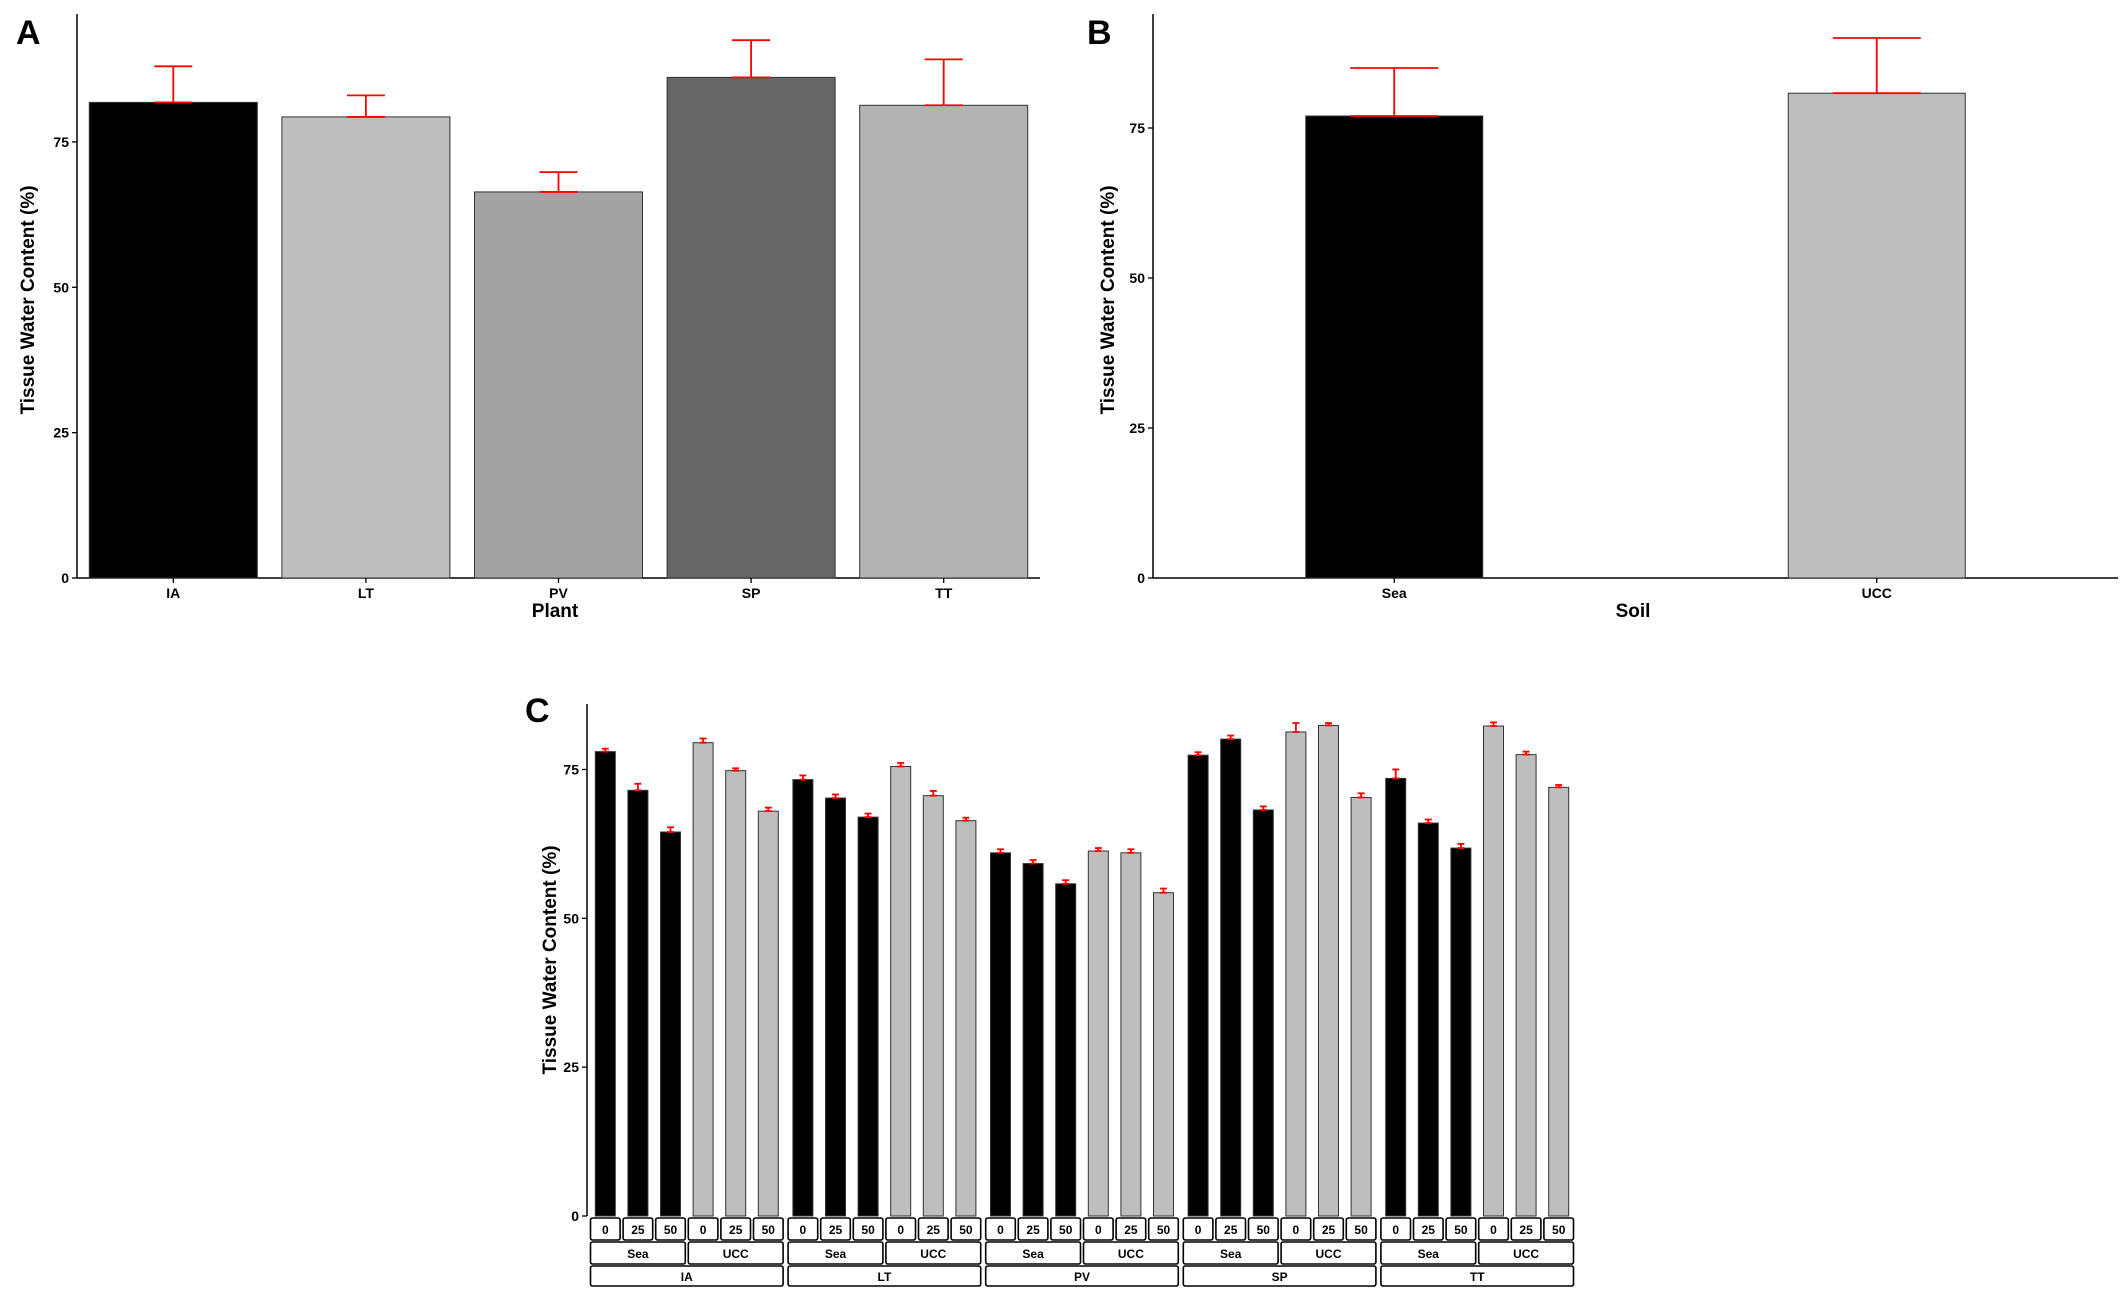 The width and height of the screenshot is (2128, 1292). What do you see at coordinates (1137, 428) in the screenshot?
I see `panel-b-y-tick-label: 25` at bounding box center [1137, 428].